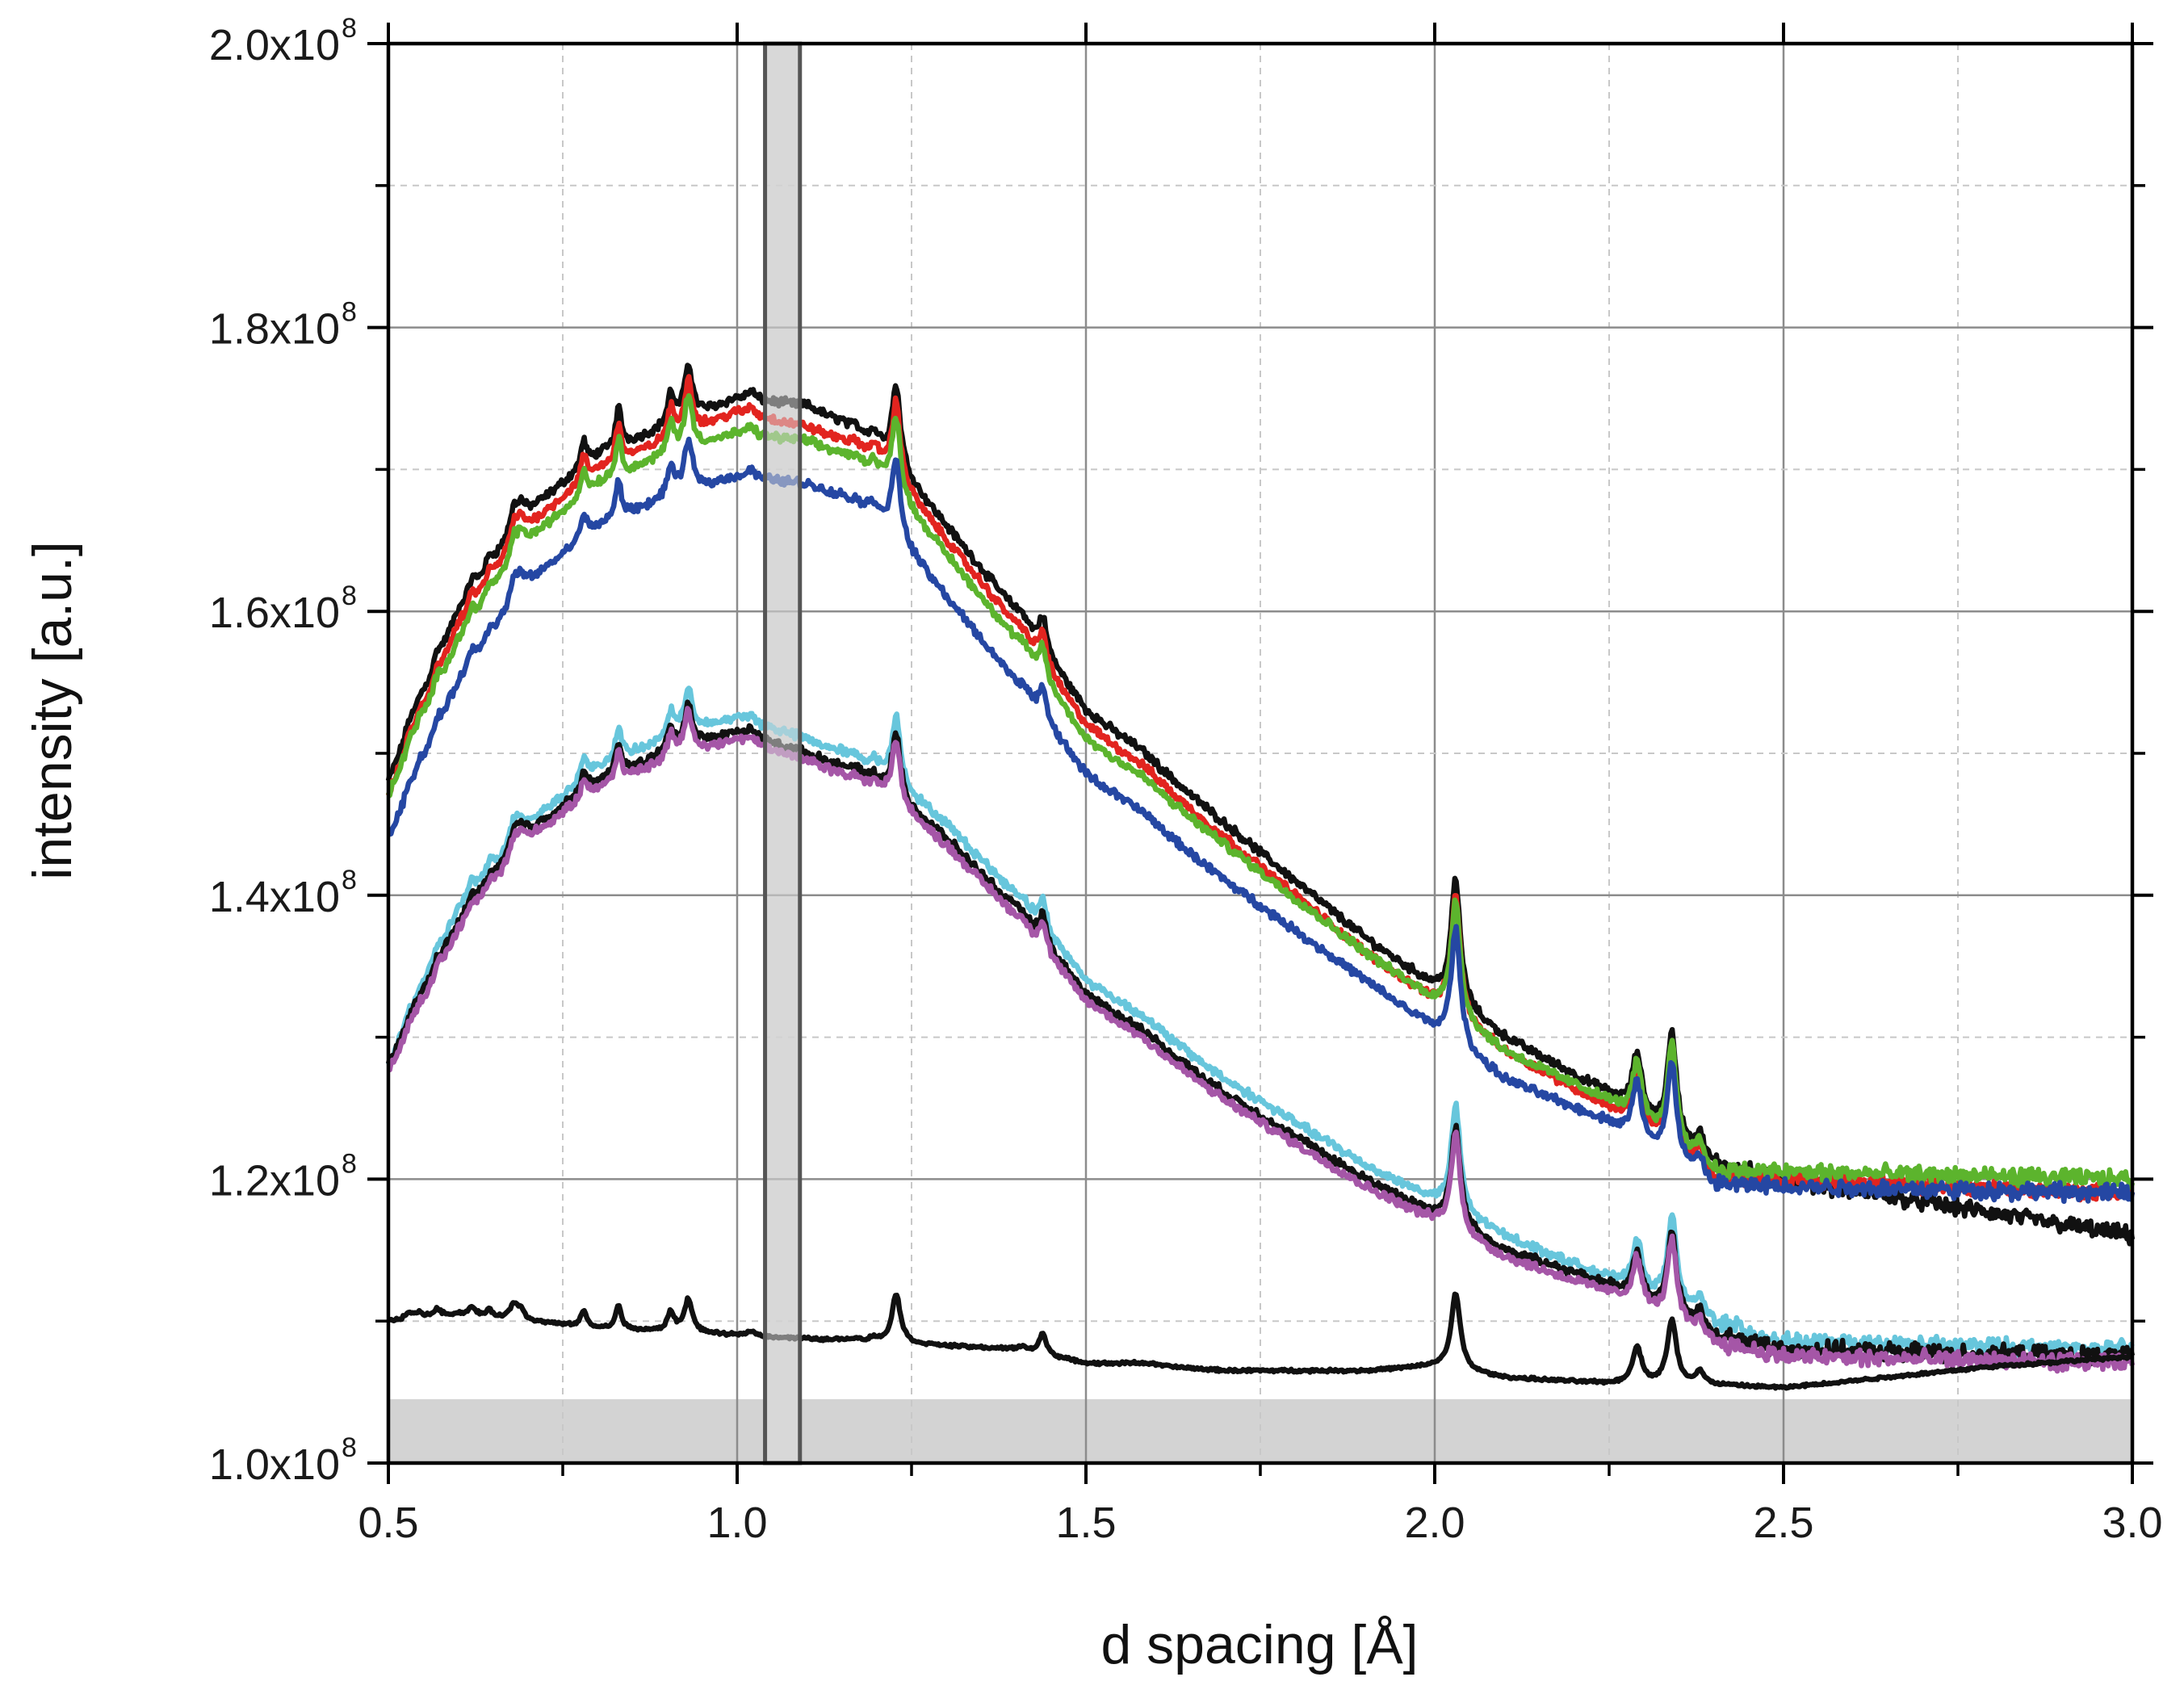 The image size is (2184, 1698). Describe the element at coordinates (274, 329) in the screenshot. I see `y-tick-label: 1.8x10` at that location.